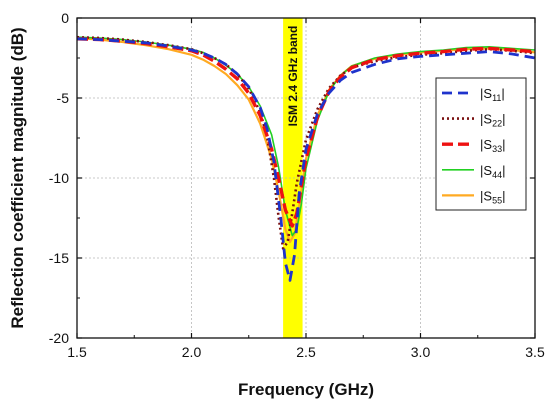 The height and width of the screenshot is (406, 550). What do you see at coordinates (535, 352) in the screenshot?
I see `x-tick-label: 3.5` at bounding box center [535, 352].